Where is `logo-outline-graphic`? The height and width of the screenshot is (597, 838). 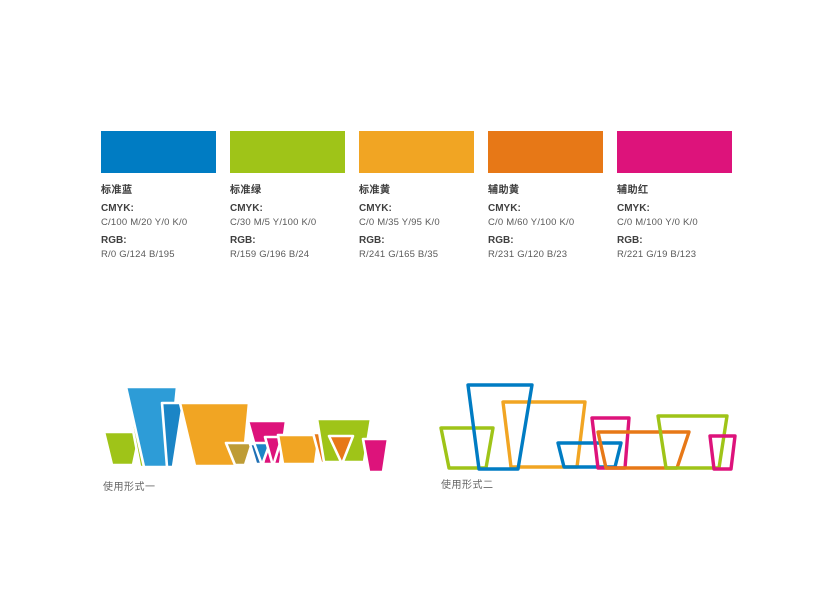 logo-outline-graphic is located at coordinates (588, 427).